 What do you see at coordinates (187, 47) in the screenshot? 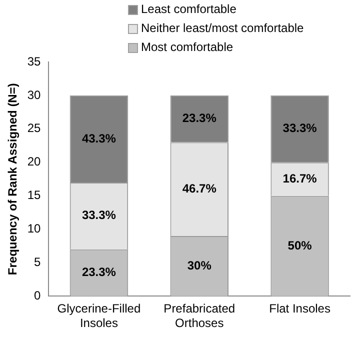
I see `legend-label: Most comfortable` at bounding box center [187, 47].